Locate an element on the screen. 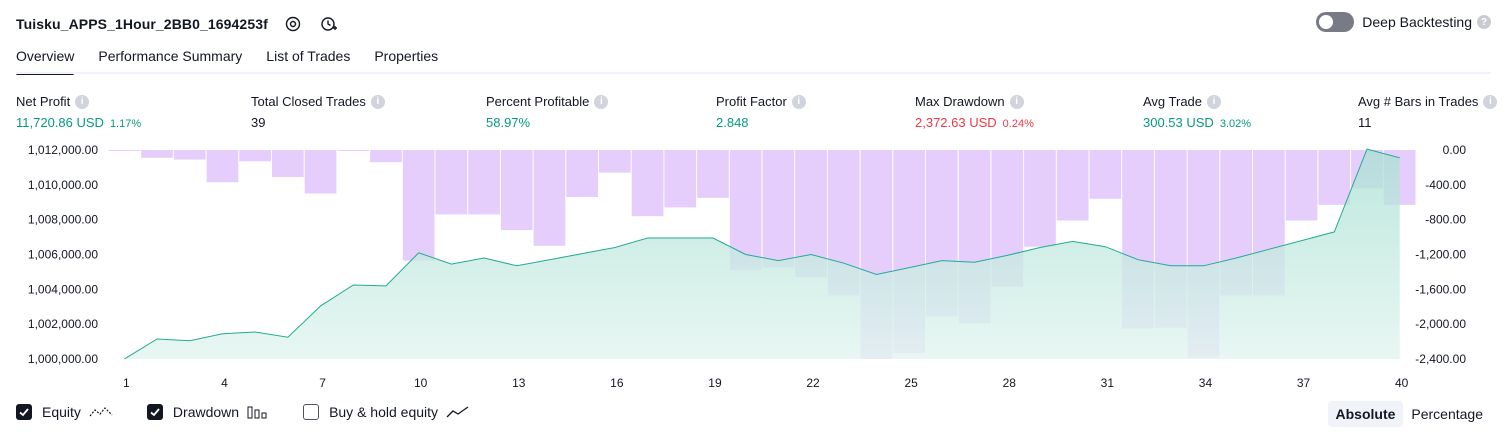 The image size is (1507, 438). deep-backtesting-toggle is located at coordinates (1335, 22).